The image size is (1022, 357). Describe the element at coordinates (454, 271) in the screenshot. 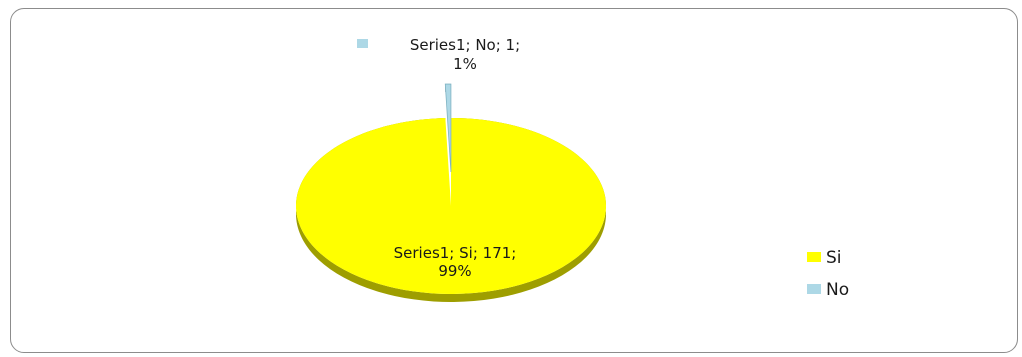

I see `data-label-si-line2: 99%` at that location.